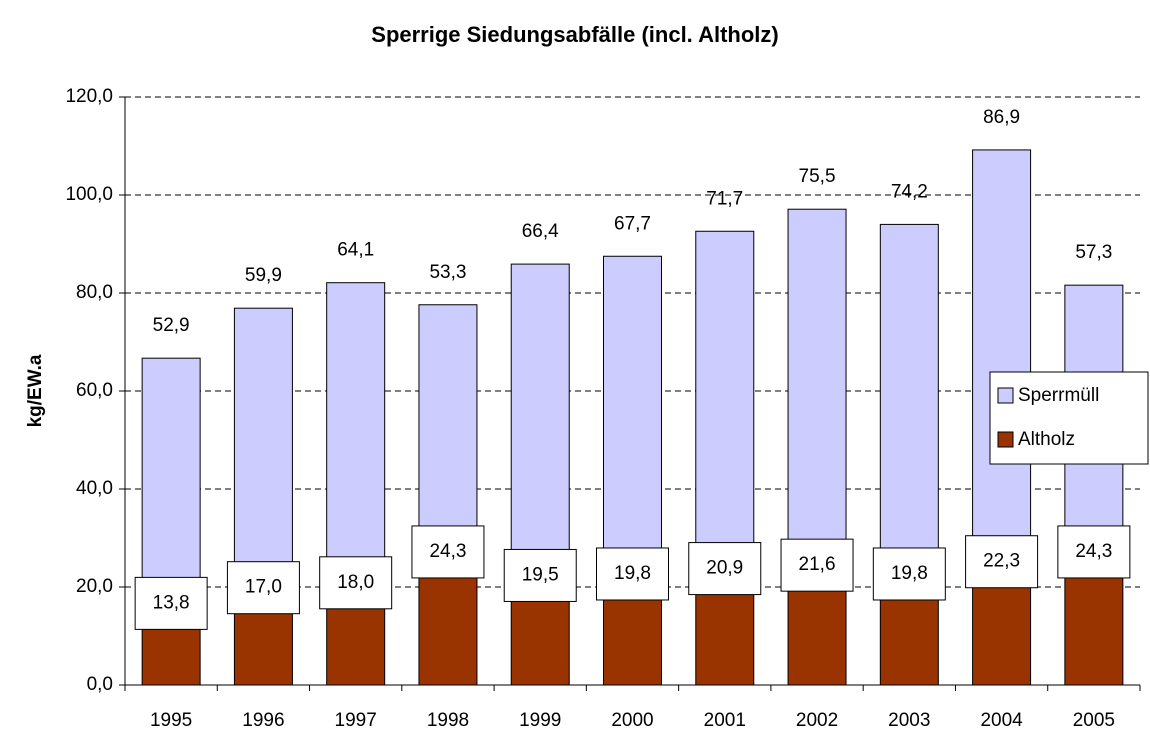  I want to click on data-label: 17,0, so click(263, 587).